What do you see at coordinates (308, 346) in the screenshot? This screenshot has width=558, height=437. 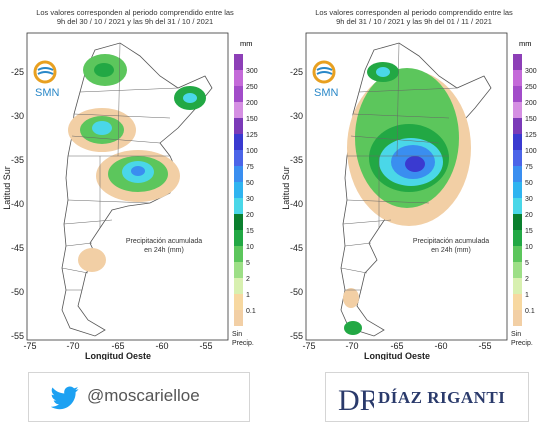 I see `x-tick: -75` at bounding box center [308, 346].